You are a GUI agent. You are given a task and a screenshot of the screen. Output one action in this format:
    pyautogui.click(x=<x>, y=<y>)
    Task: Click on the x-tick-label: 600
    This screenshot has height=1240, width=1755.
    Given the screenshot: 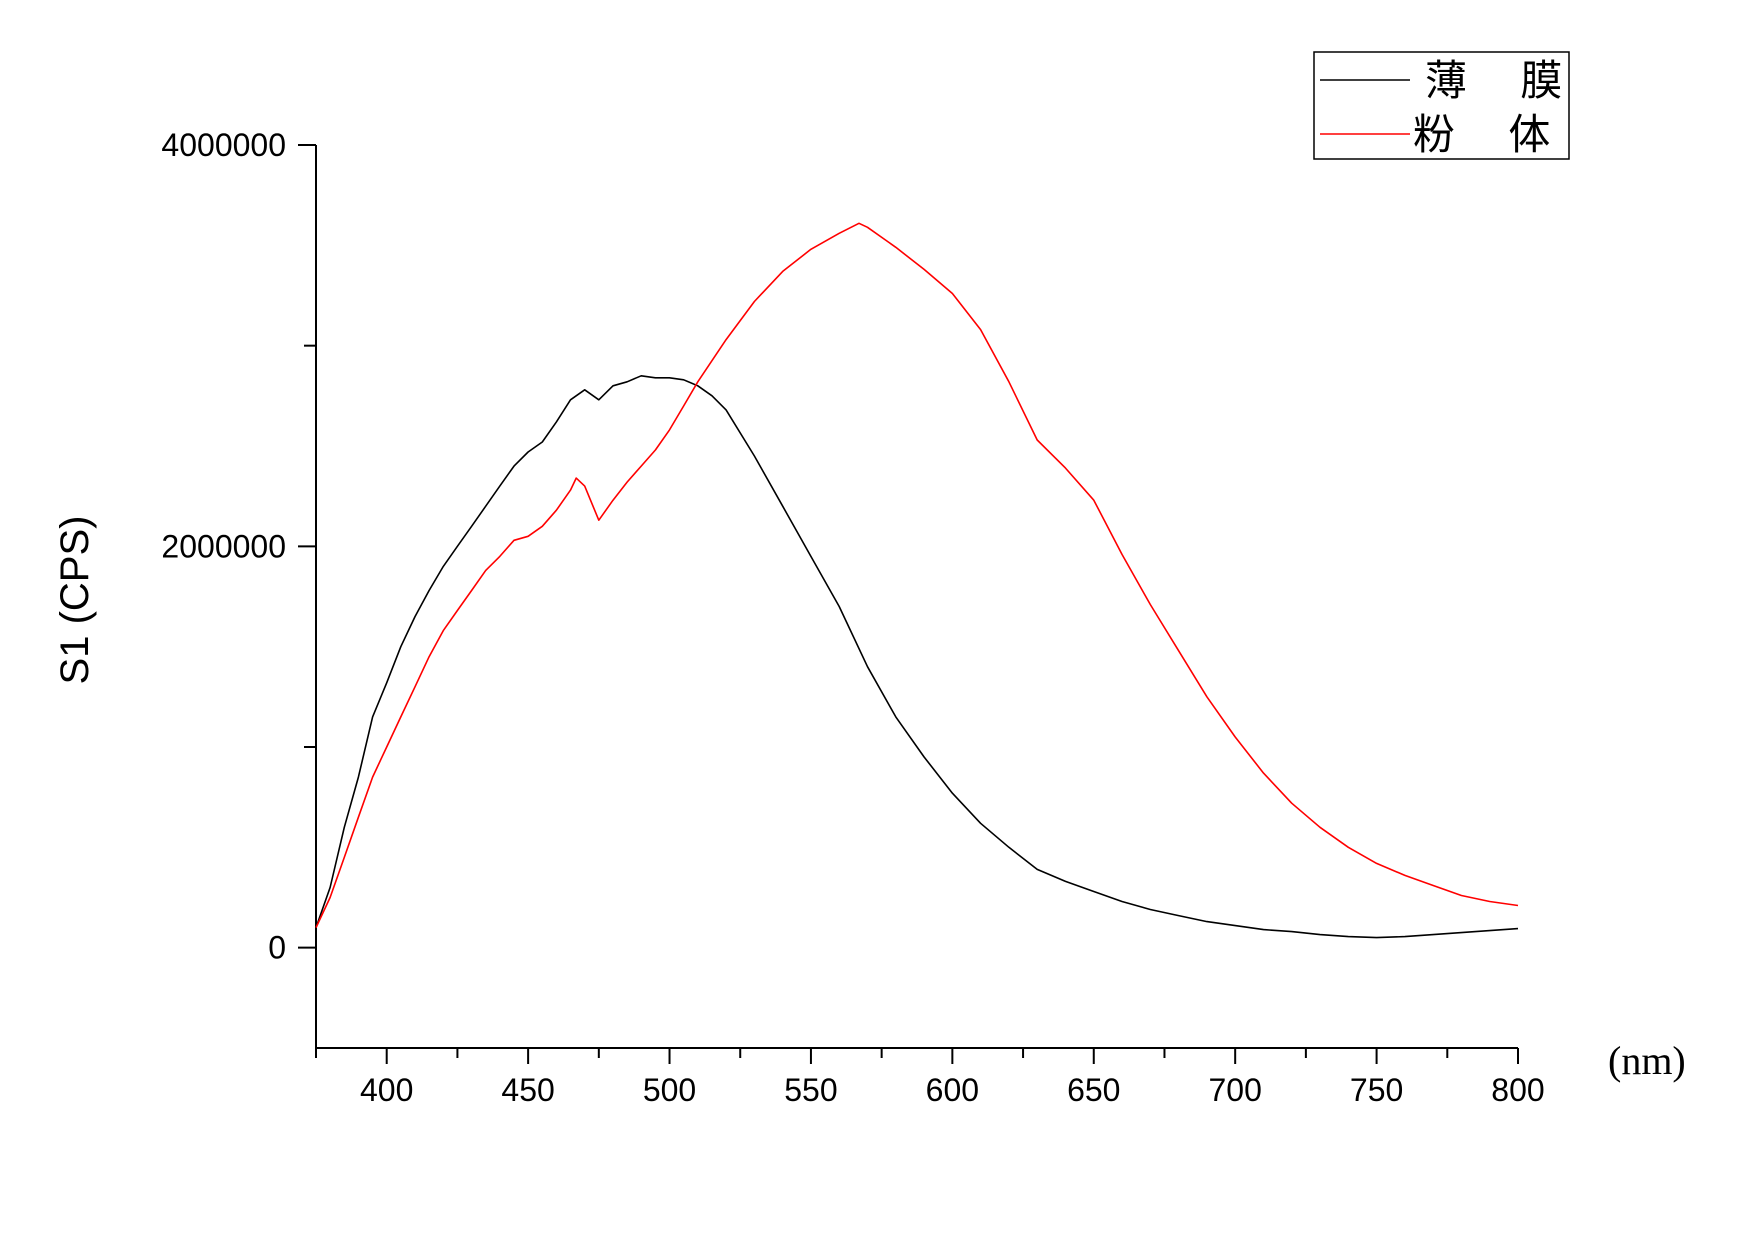 What is the action you would take?
    pyautogui.click(x=952, y=1090)
    